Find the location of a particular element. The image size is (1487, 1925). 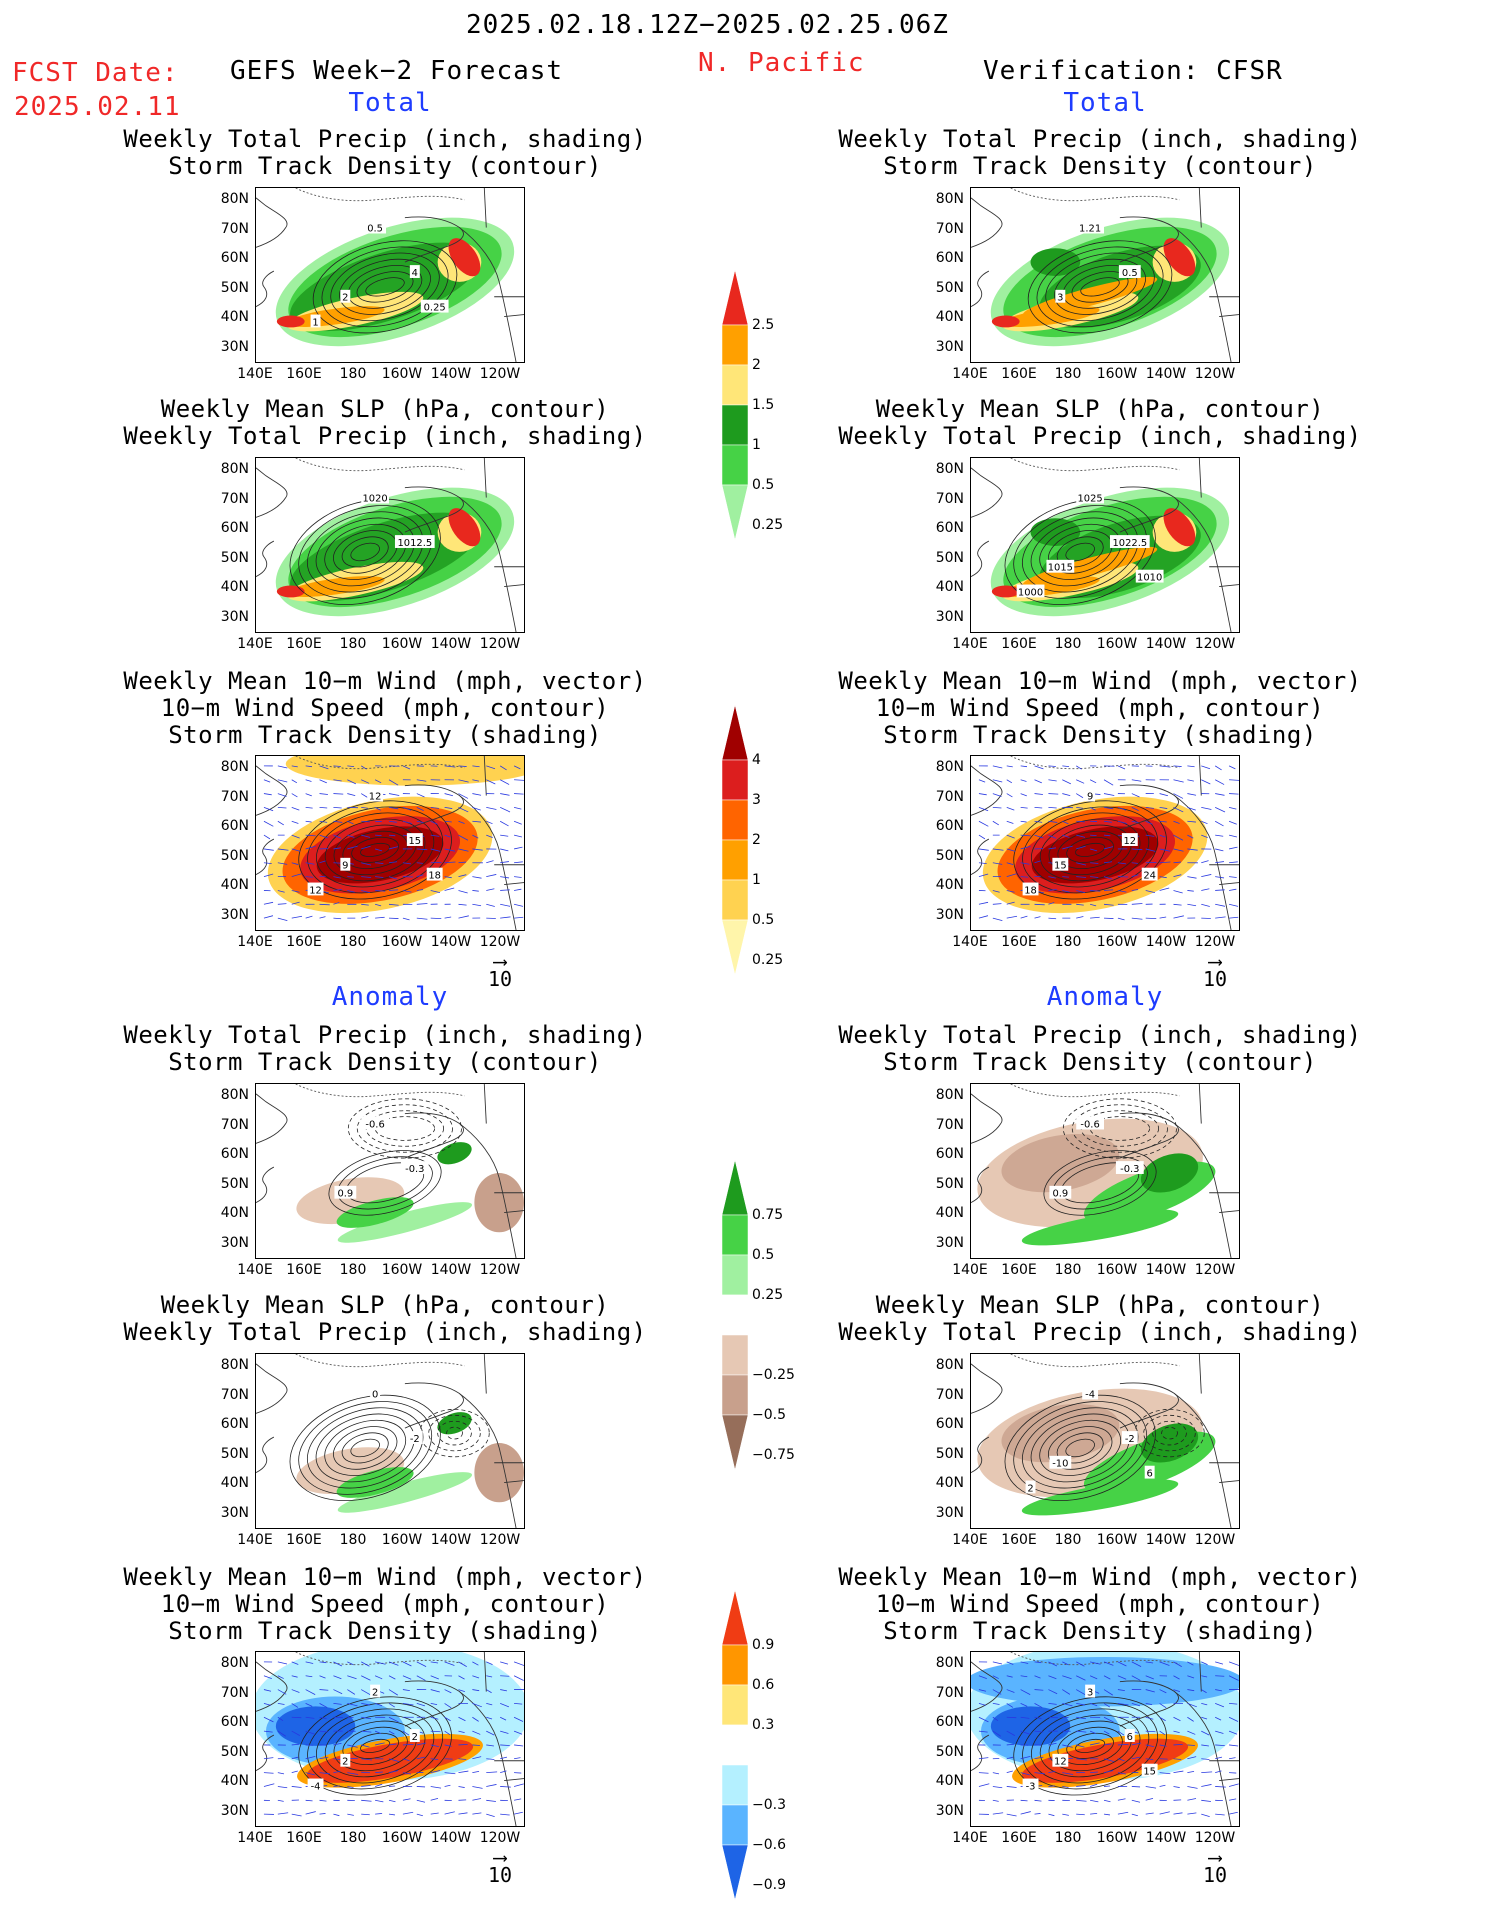

colorbar-label: −0.3 is located at coordinates (769, 1805).